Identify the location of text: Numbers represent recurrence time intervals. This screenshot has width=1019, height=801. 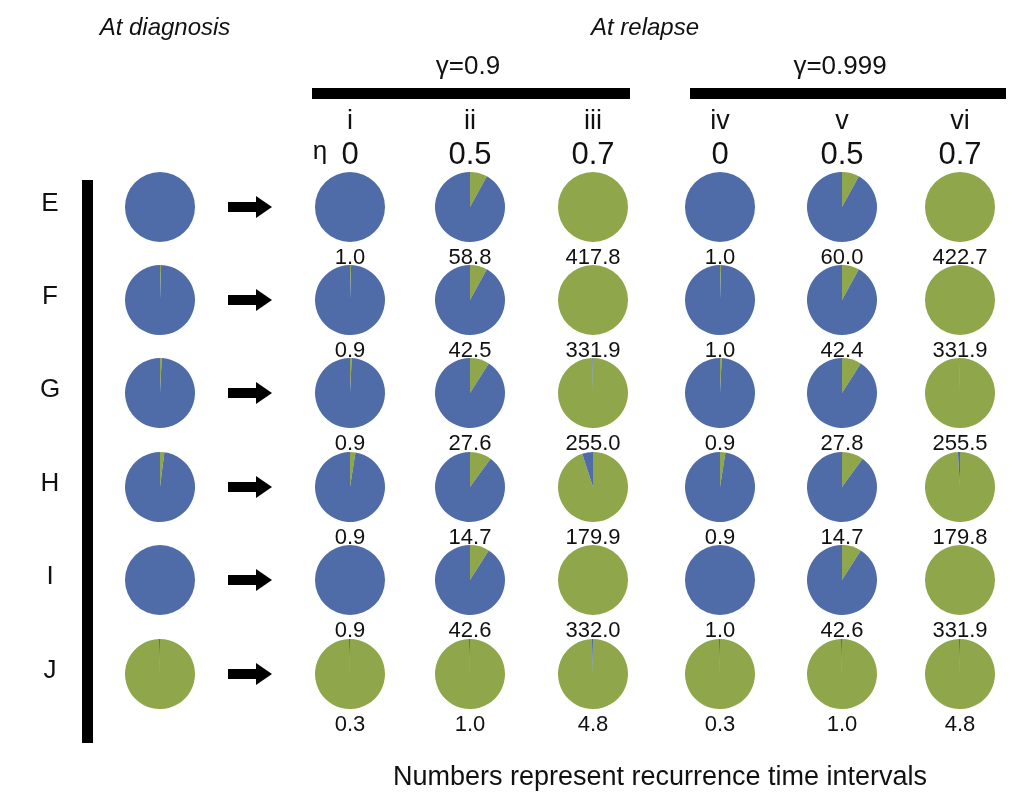
(660, 775).